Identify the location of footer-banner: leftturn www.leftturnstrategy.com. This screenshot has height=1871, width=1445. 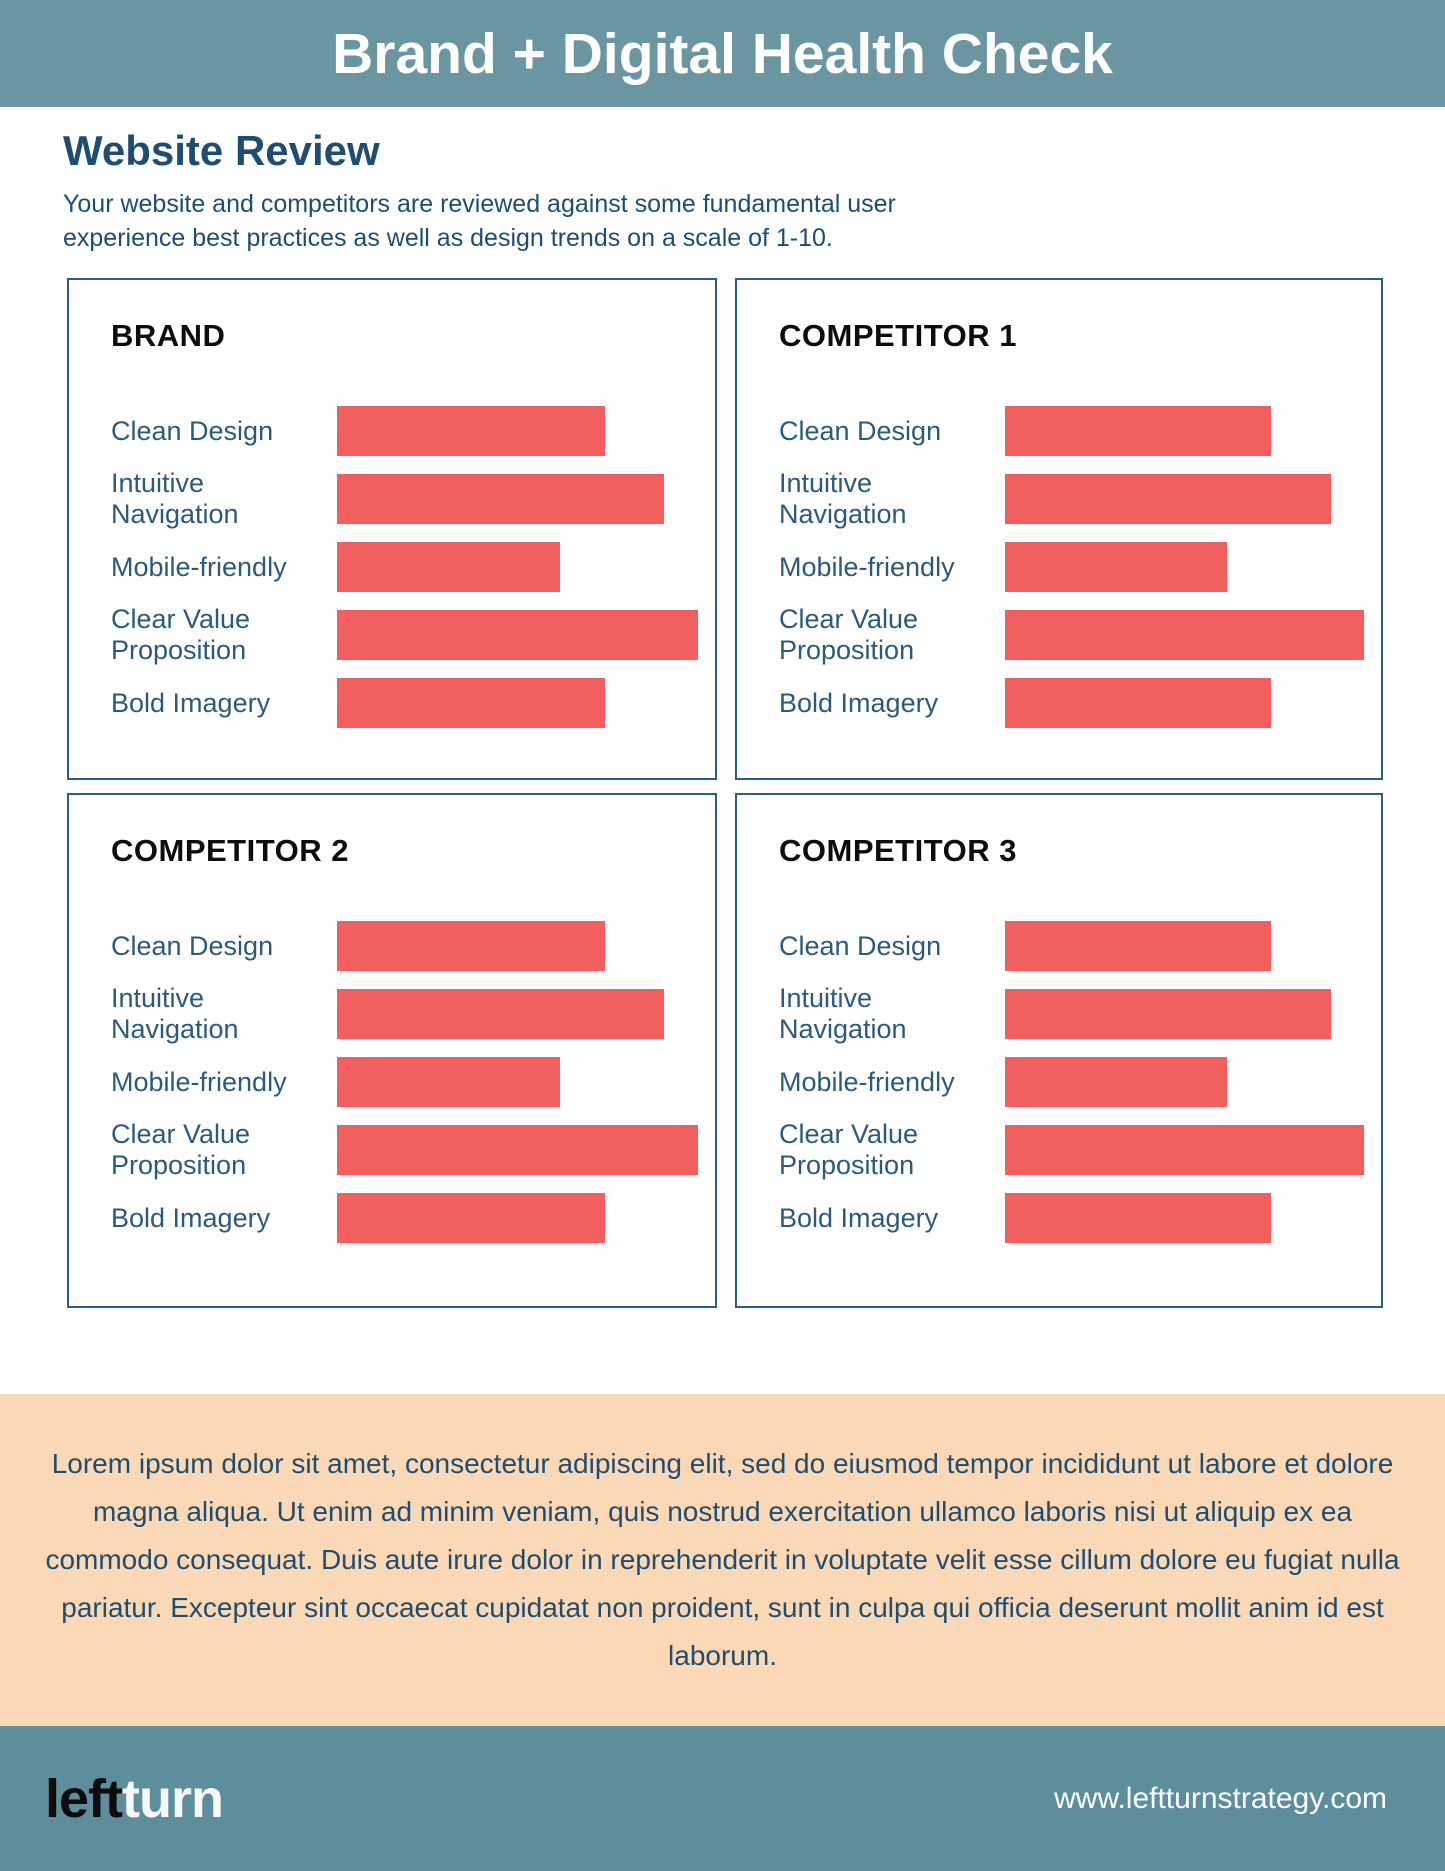
(722, 1798).